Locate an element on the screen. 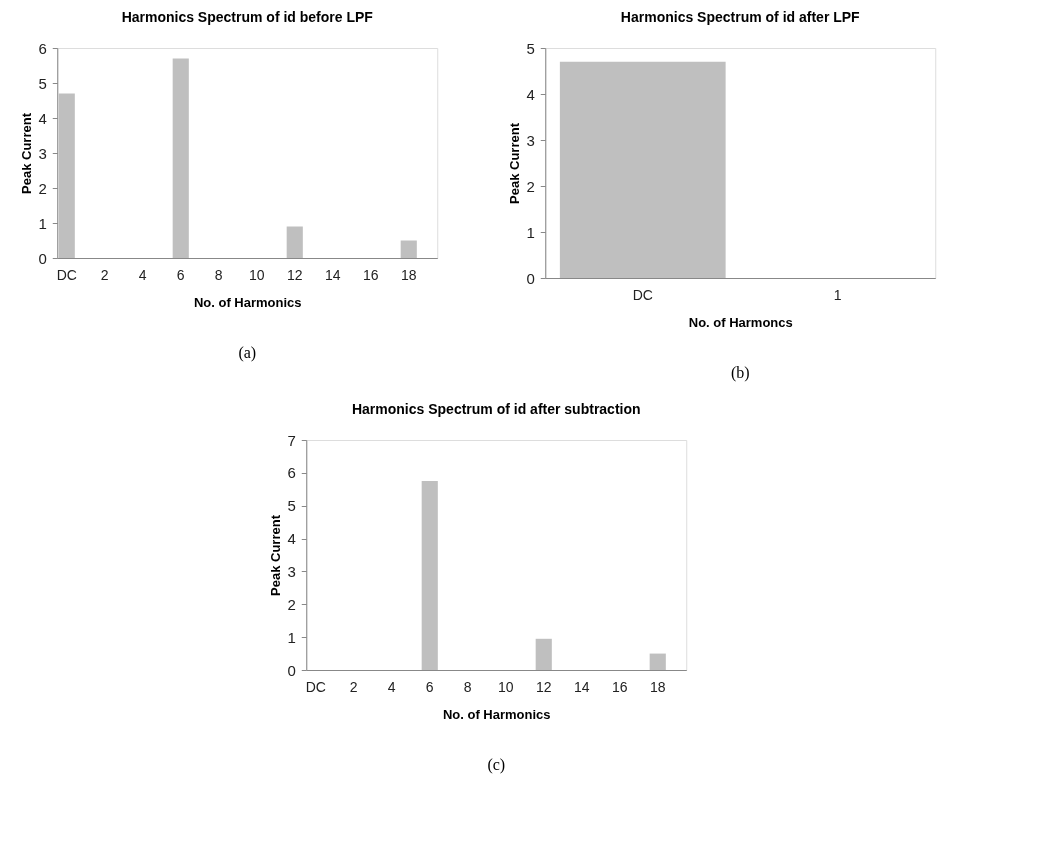 The width and height of the screenshot is (1050, 858). text: (b) is located at coordinates (740, 373).